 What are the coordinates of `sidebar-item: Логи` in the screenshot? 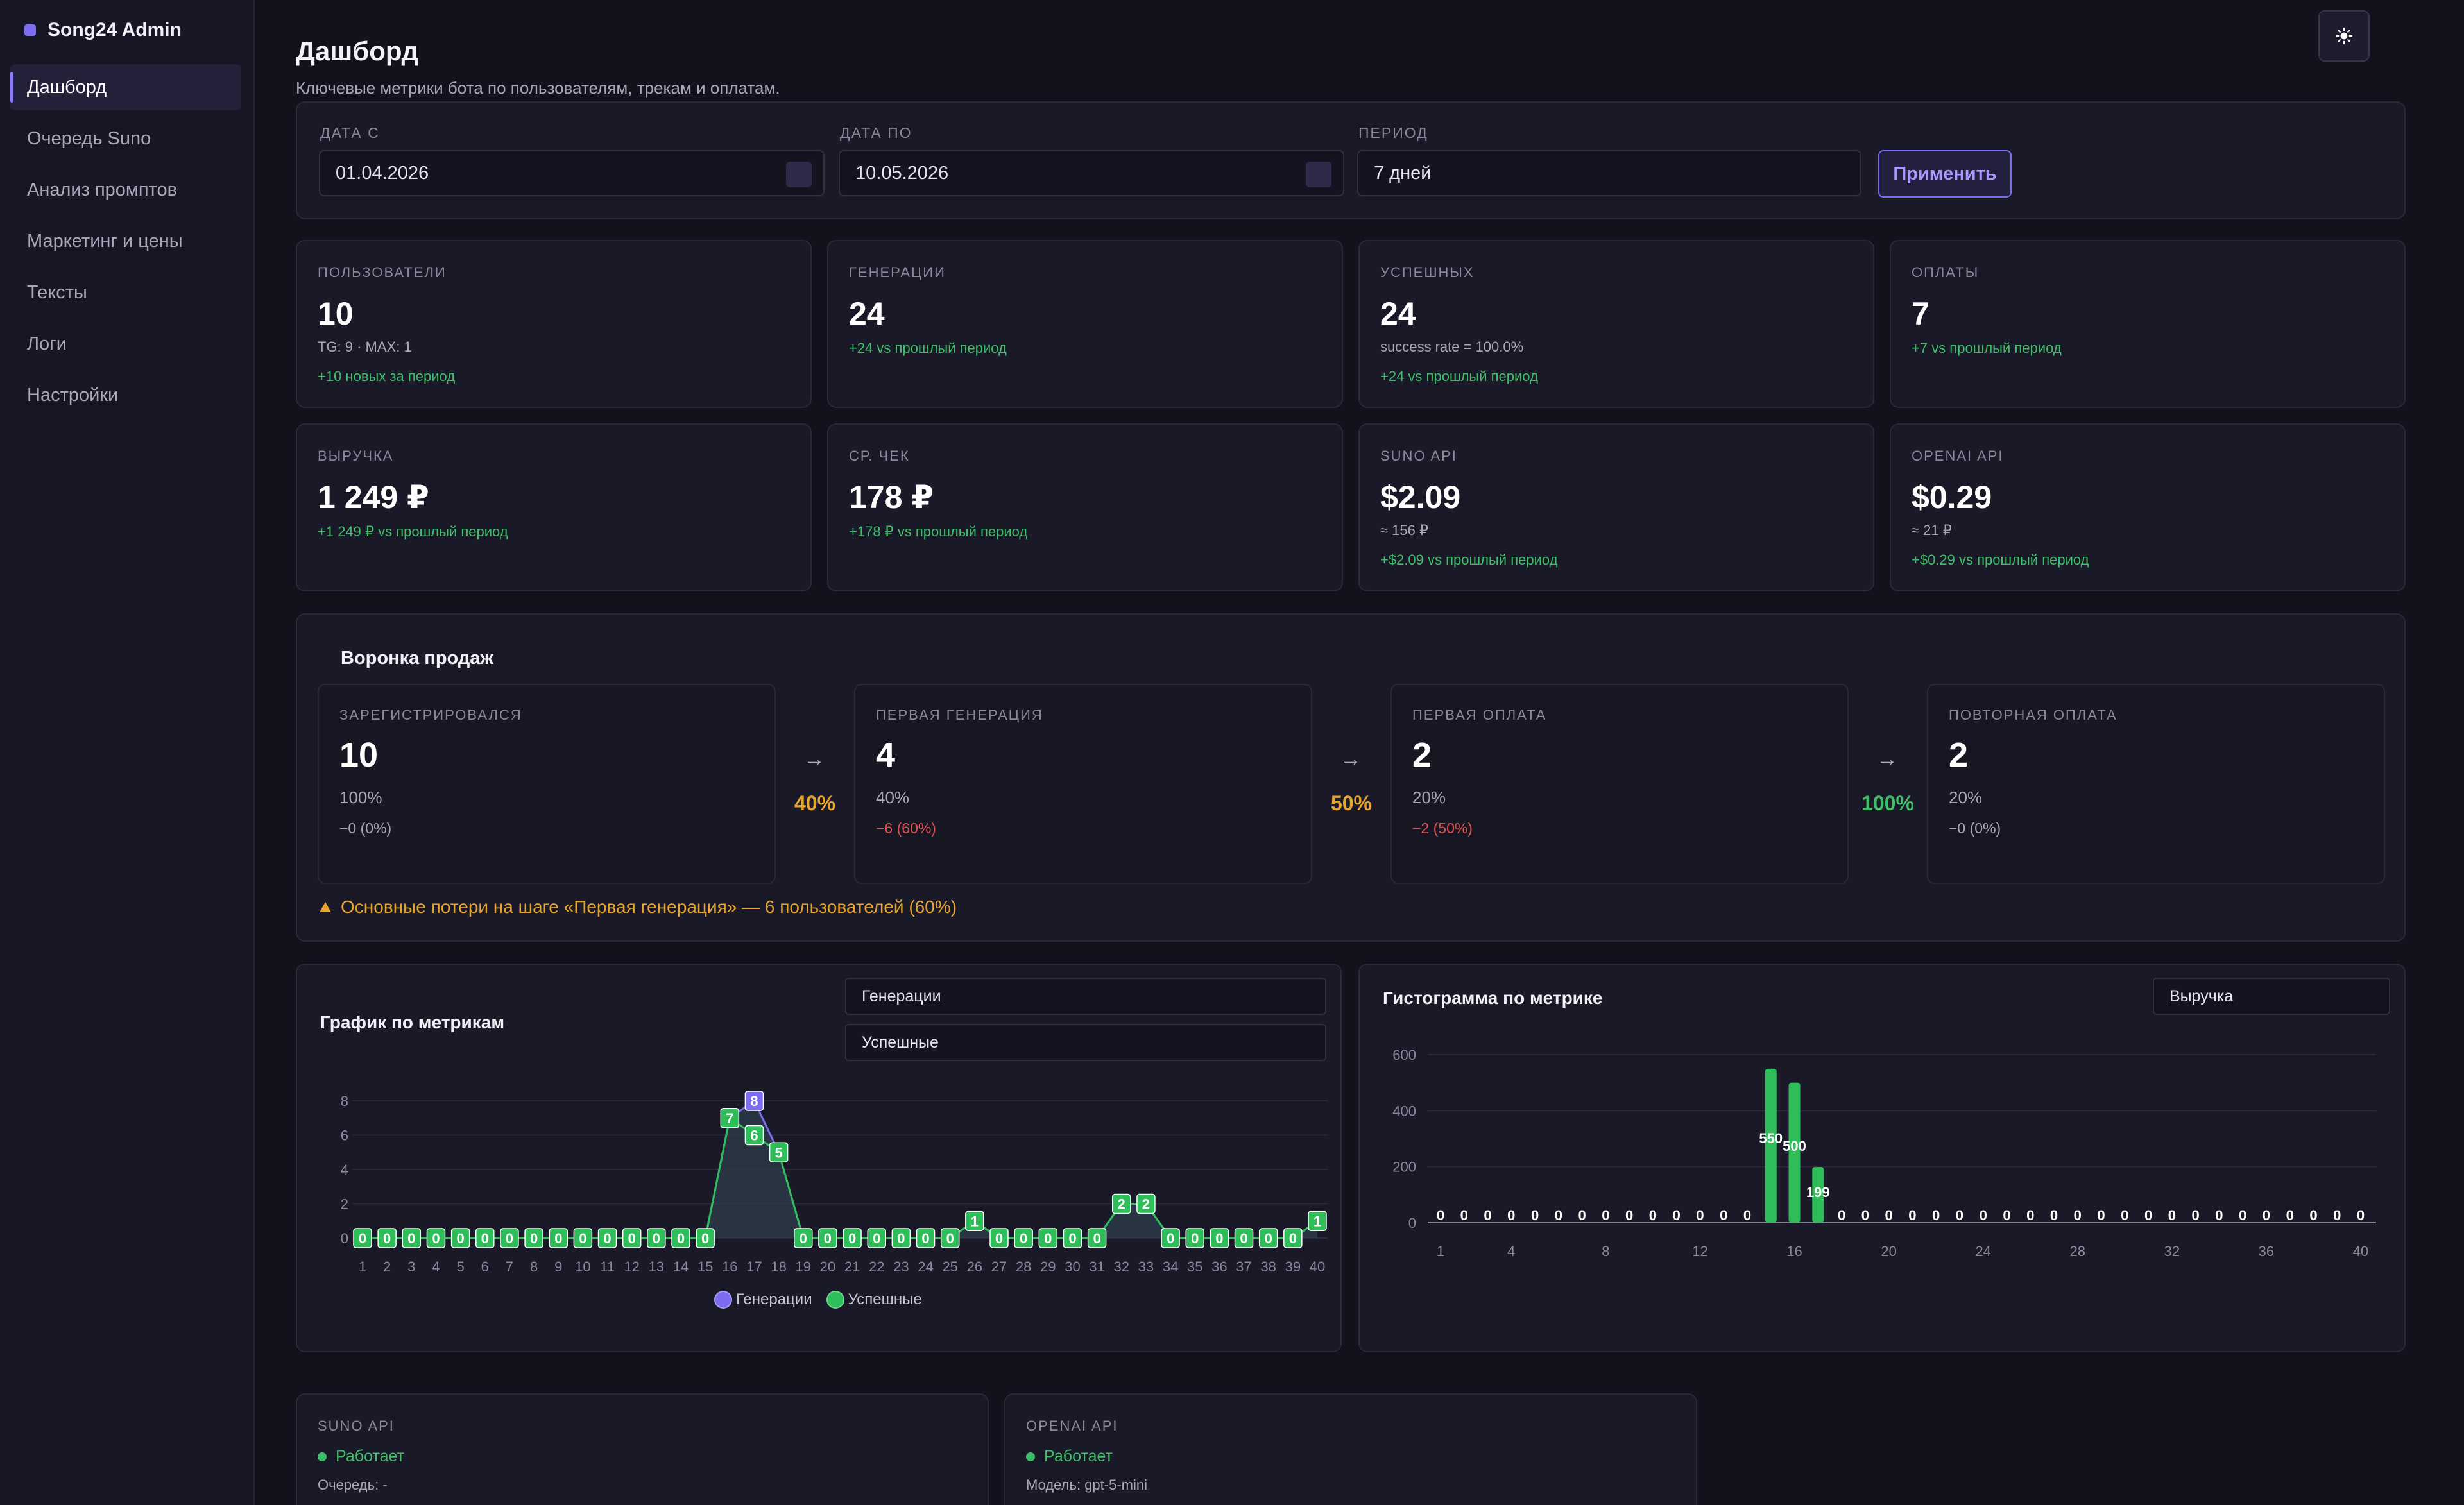 It's located at (47, 343).